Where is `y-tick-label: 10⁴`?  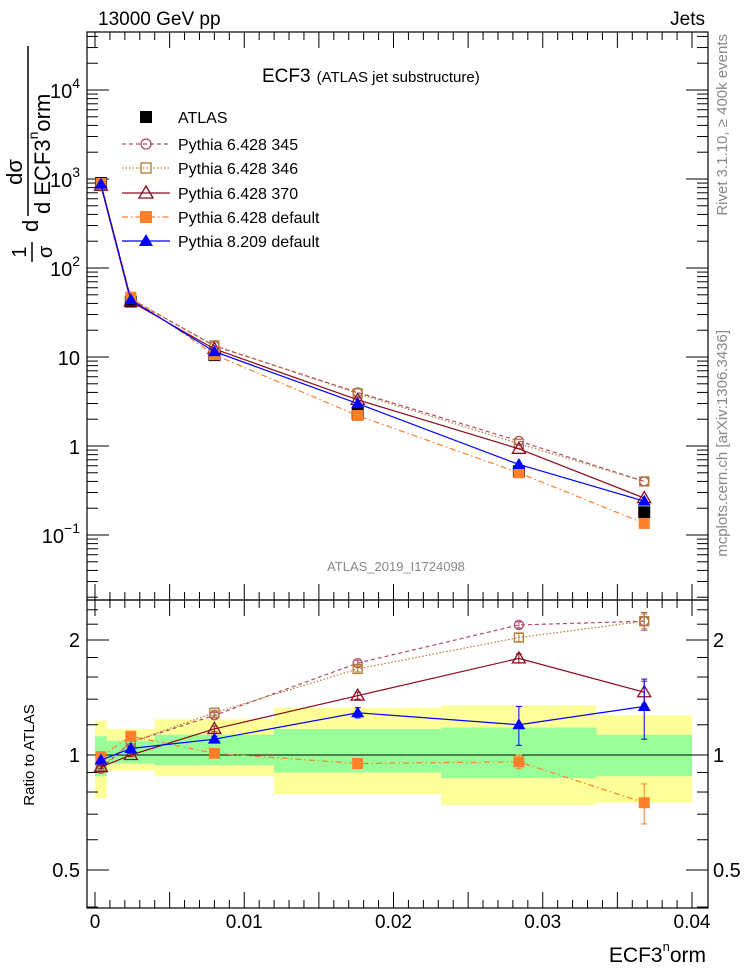
y-tick-label: 10⁴ is located at coordinates (65, 89).